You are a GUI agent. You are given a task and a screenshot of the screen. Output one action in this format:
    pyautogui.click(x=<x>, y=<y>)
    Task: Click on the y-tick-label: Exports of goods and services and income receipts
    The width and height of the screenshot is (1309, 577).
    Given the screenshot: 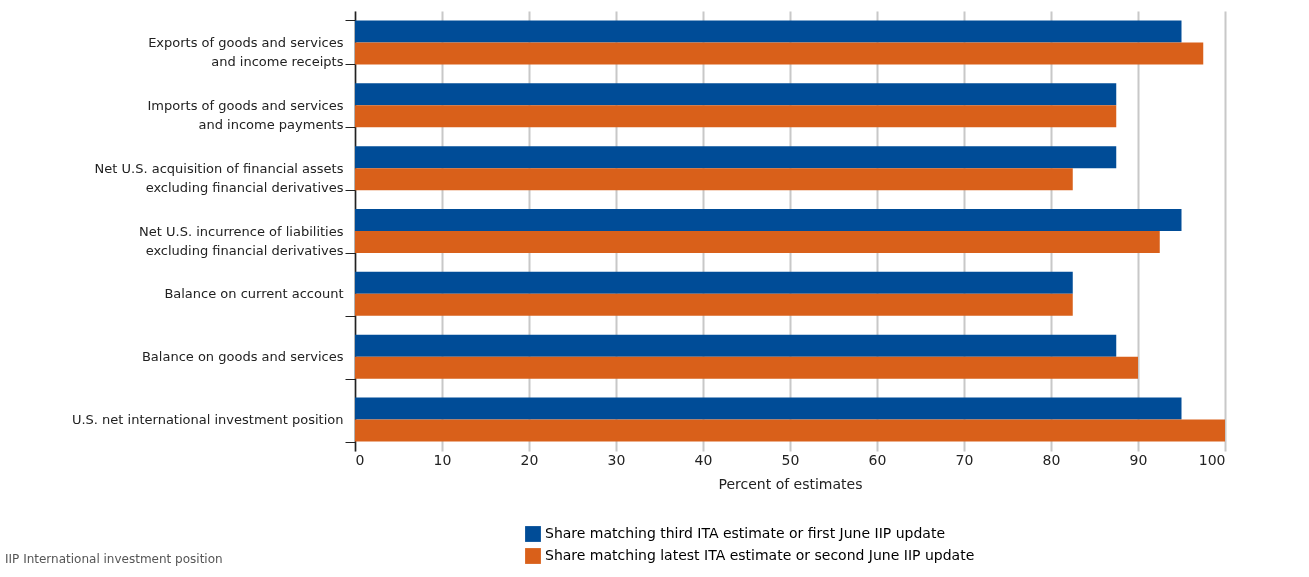 What is the action you would take?
    pyautogui.click(x=246, y=51)
    